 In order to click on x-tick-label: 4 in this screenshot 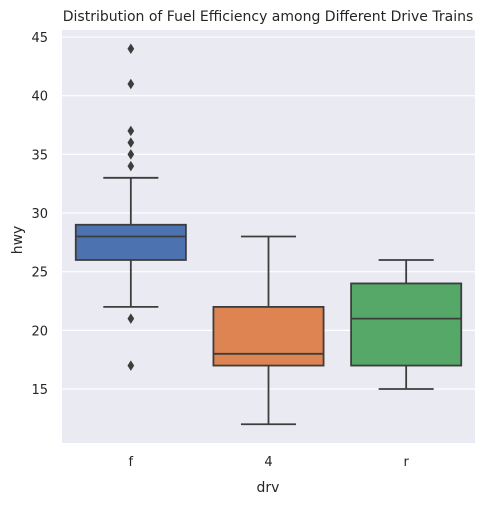, I will do `click(268, 462)`.